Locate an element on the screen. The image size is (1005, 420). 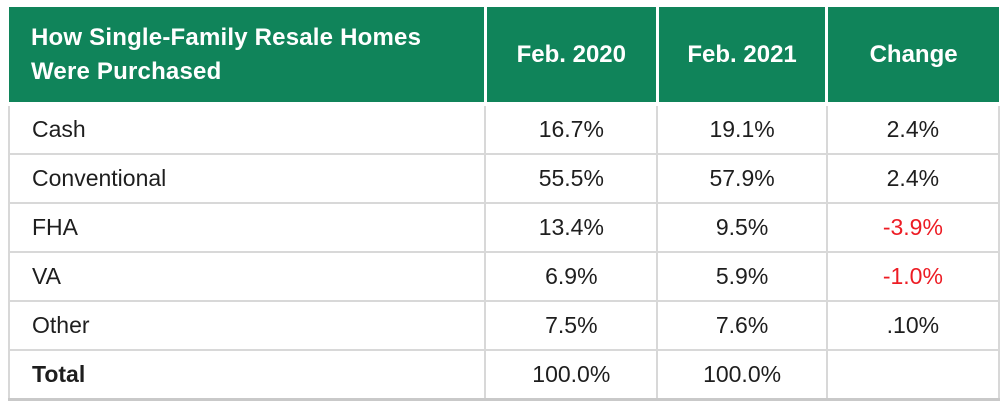
table-row-va: VA 6.9% 5.9% -1.0% is located at coordinates (504, 276).